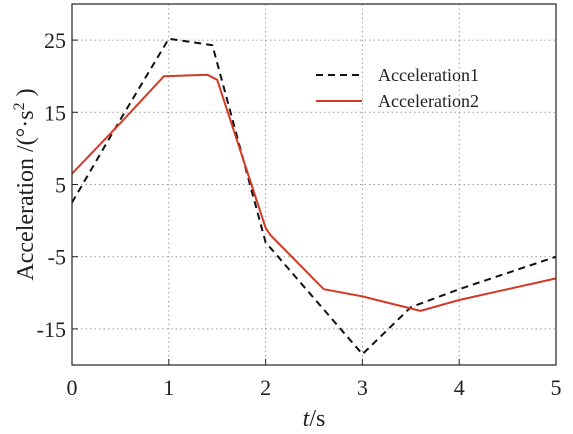 This screenshot has height=434, width=573. Describe the element at coordinates (459, 387) in the screenshot. I see `x-tick-label: 4` at that location.